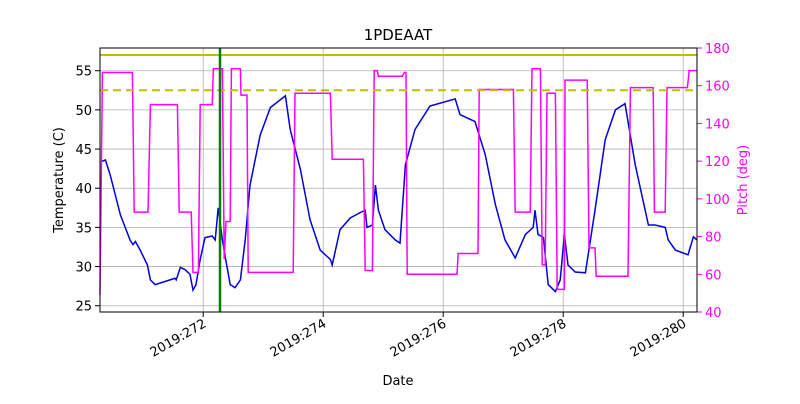 This screenshot has width=800, height=404. I want to click on y2-axis-label: Pitch (deg), so click(743, 180).